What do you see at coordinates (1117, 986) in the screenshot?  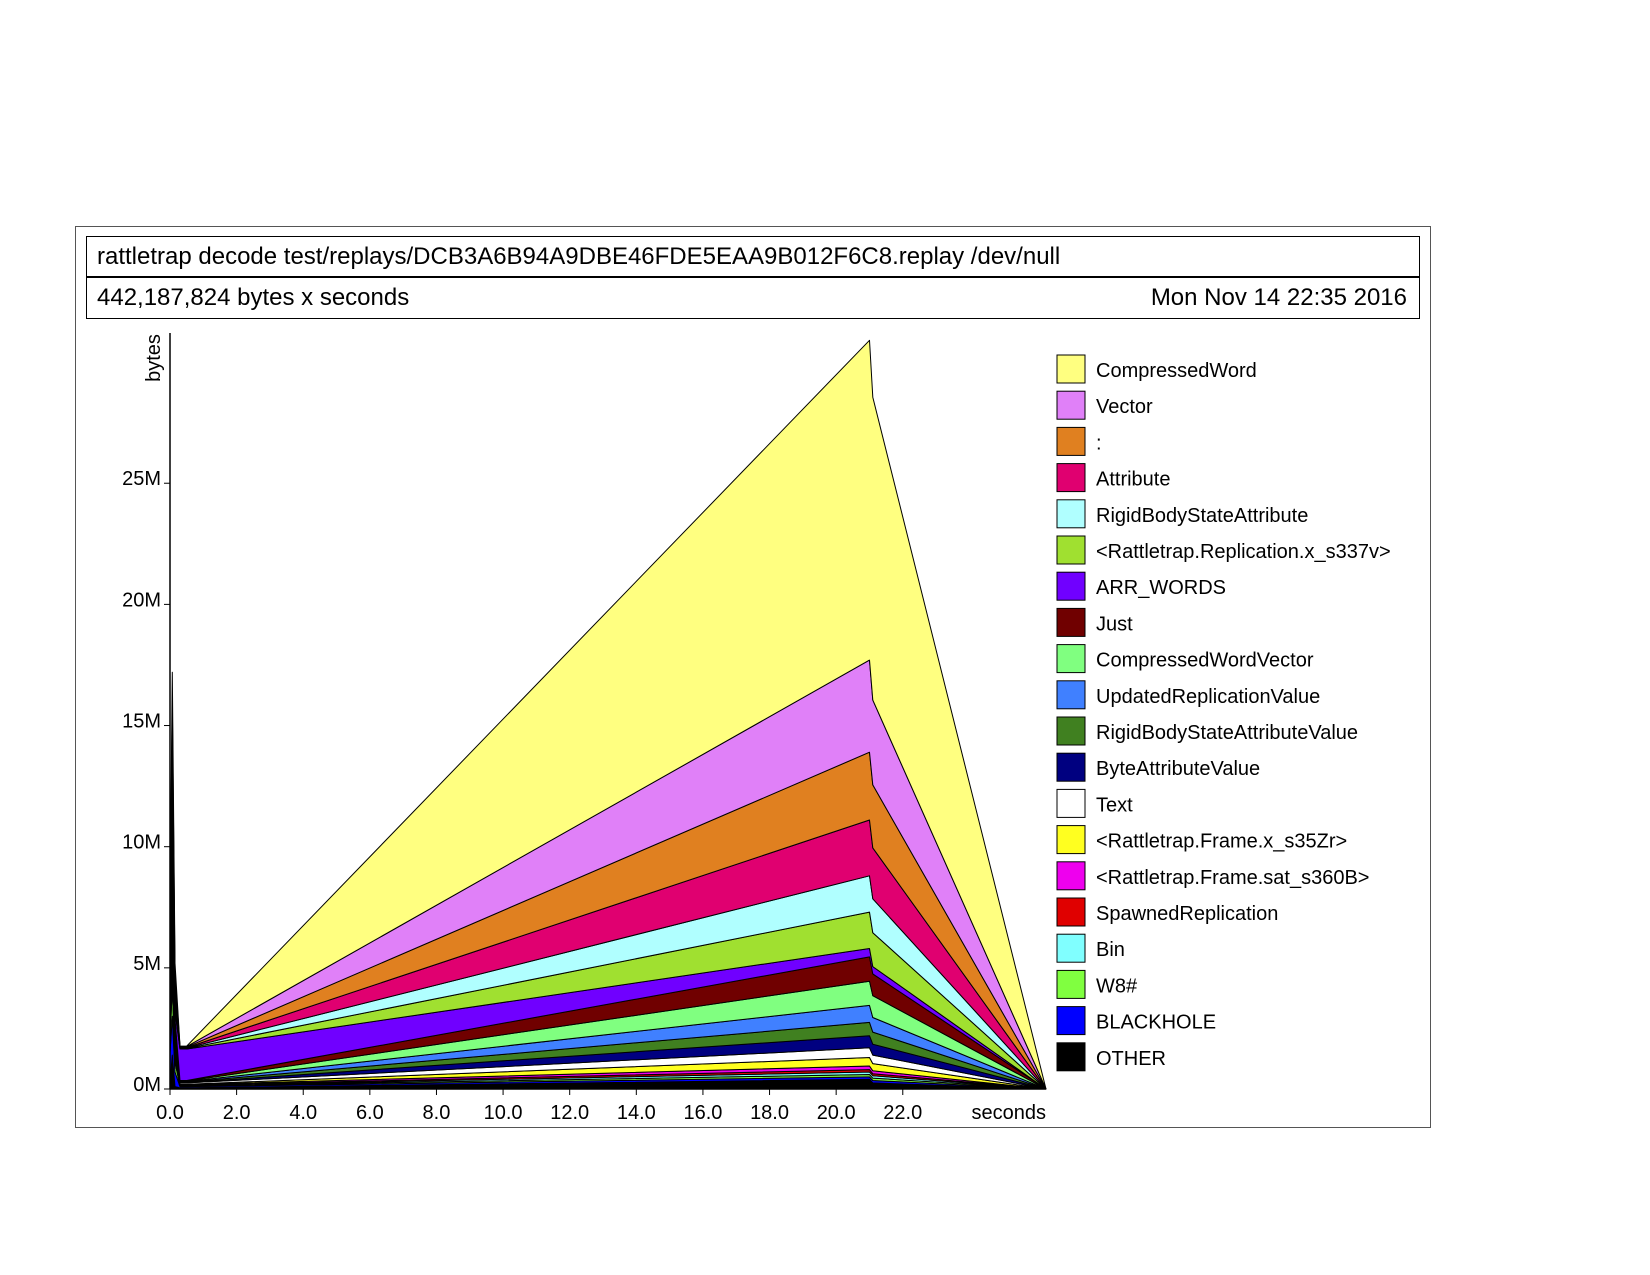 I see `legend-label: W8#` at bounding box center [1117, 986].